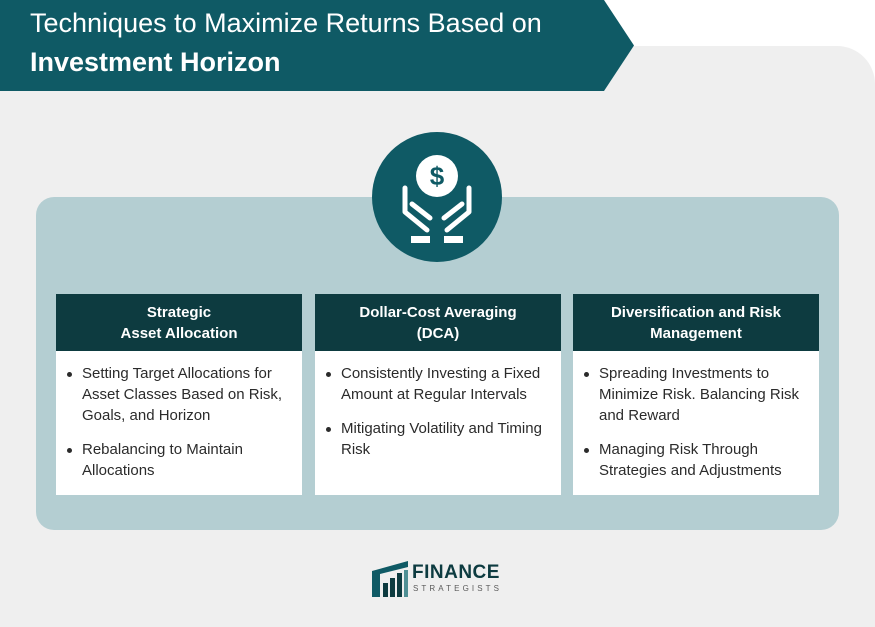  Describe the element at coordinates (438, 439) in the screenshot. I see `list-item: Mitigating Volatility and Timing Risk` at that location.